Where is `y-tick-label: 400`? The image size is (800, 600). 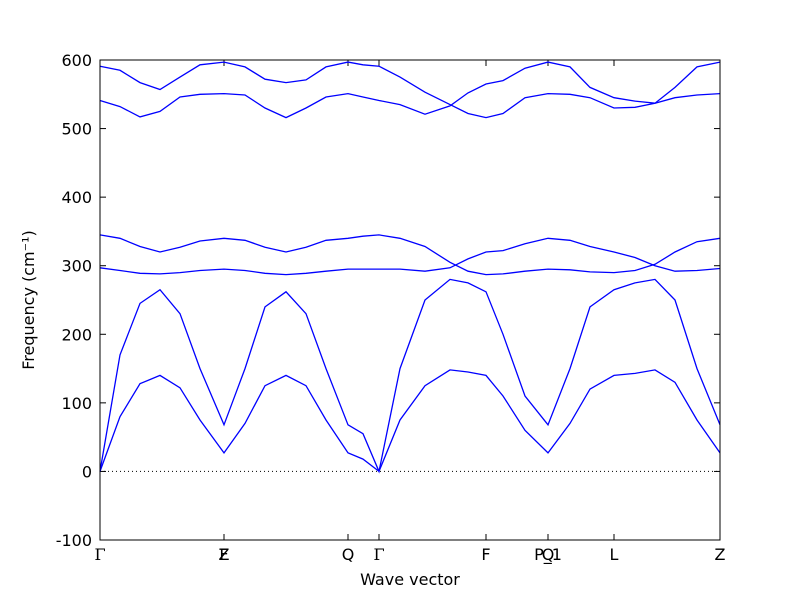 y-tick-label: 400 is located at coordinates (76, 197).